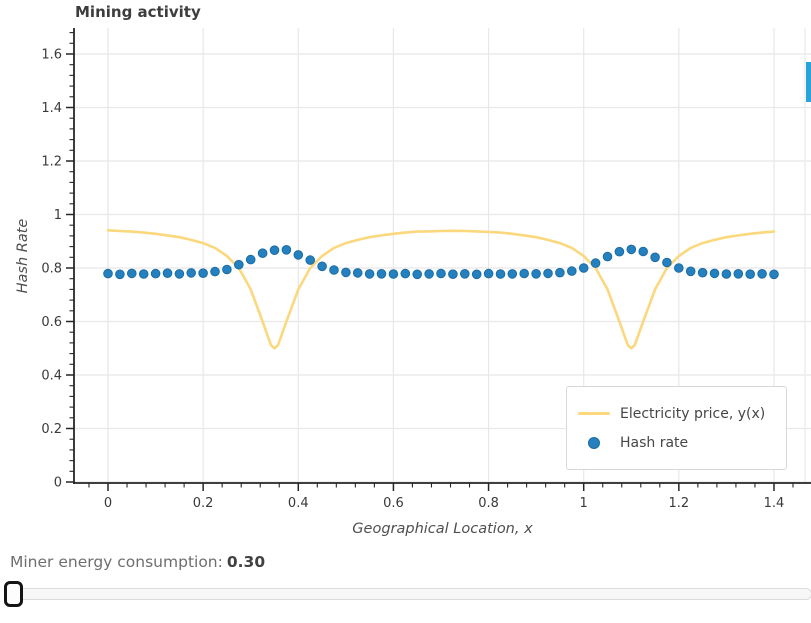  What do you see at coordinates (594, 442) in the screenshot?
I see `legend-dot-swatch-icon` at bounding box center [594, 442].